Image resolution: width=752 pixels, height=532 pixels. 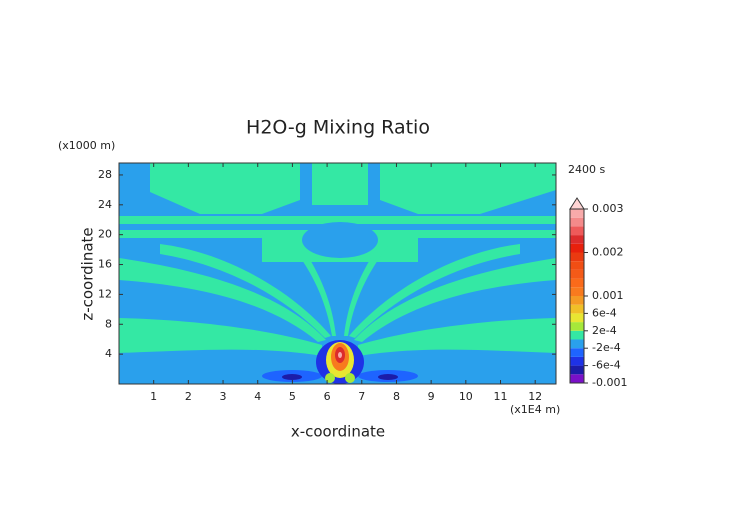 What do you see at coordinates (338, 128) in the screenshot?
I see `chart-title: H2O-g Mixing Ratio` at bounding box center [338, 128].